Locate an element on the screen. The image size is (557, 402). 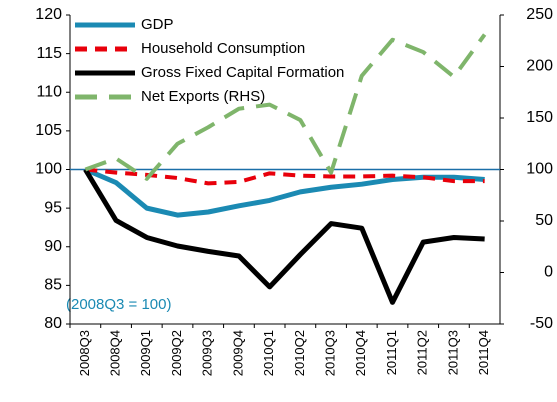
annotation: (2008Q3 = 100) is located at coordinates (119, 304).